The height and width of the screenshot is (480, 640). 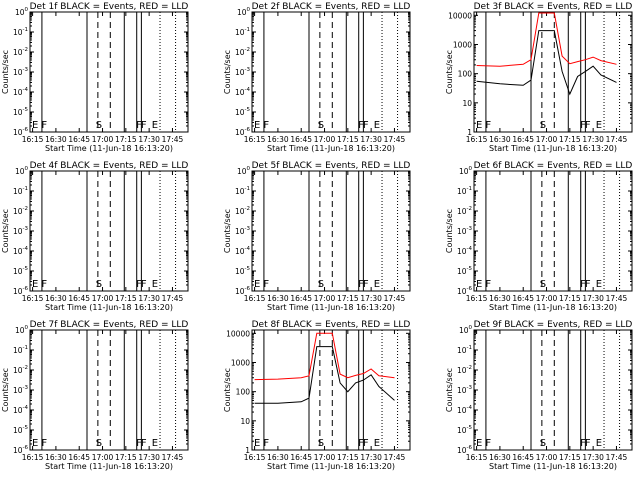 What do you see at coordinates (469, 132) in the screenshot?
I see `y-tick-label: 1` at bounding box center [469, 132].